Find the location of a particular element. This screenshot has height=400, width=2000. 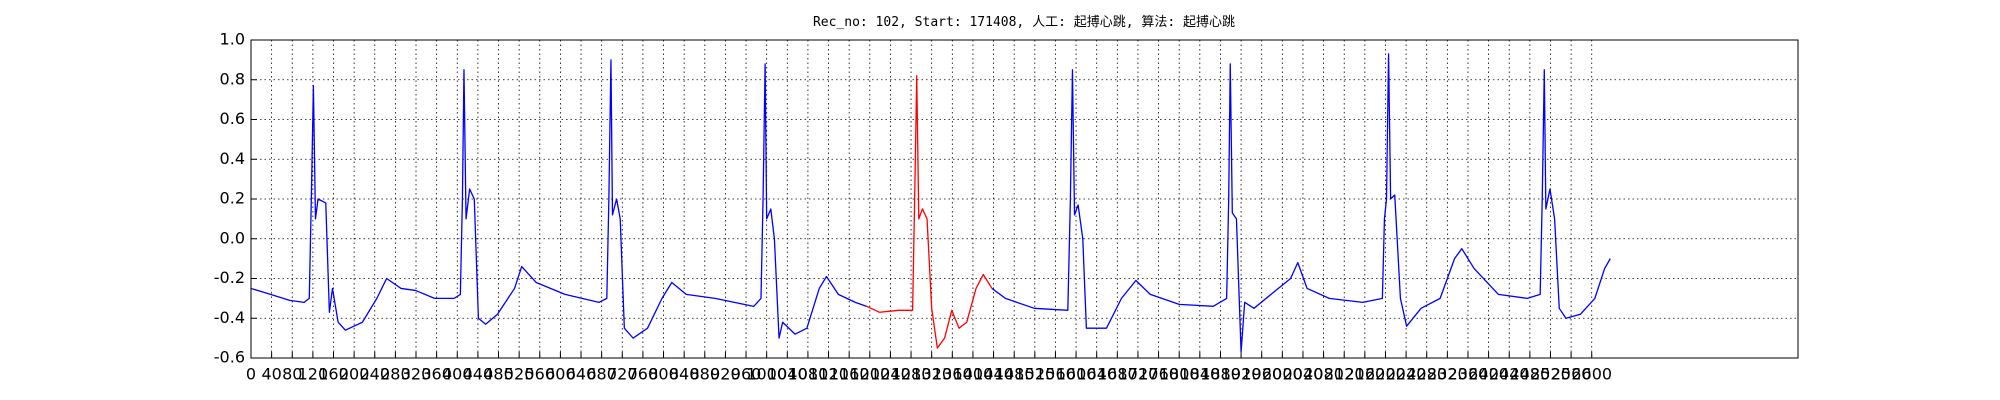

x-tick-label: 1840 is located at coordinates (1199, 374).